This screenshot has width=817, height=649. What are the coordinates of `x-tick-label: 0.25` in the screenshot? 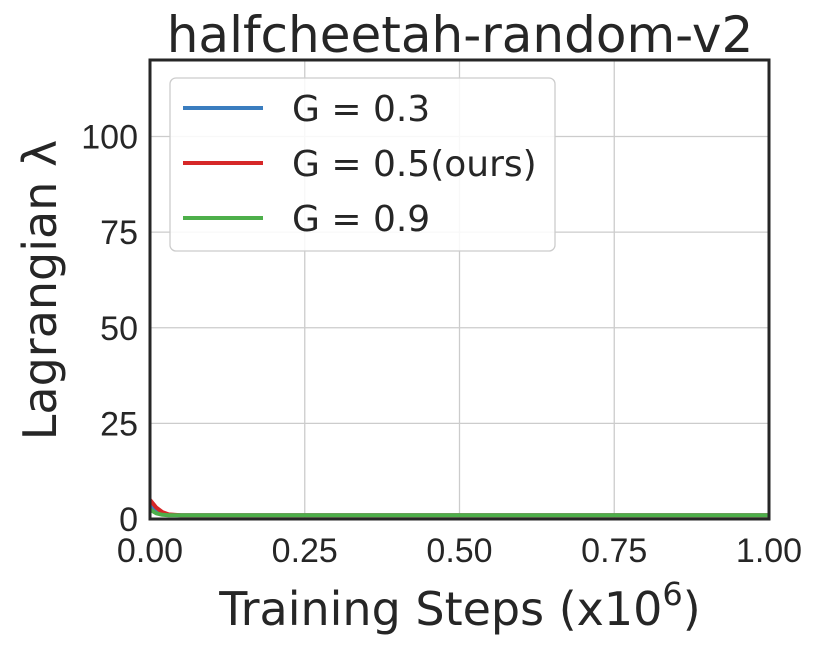 It's located at (305, 551).